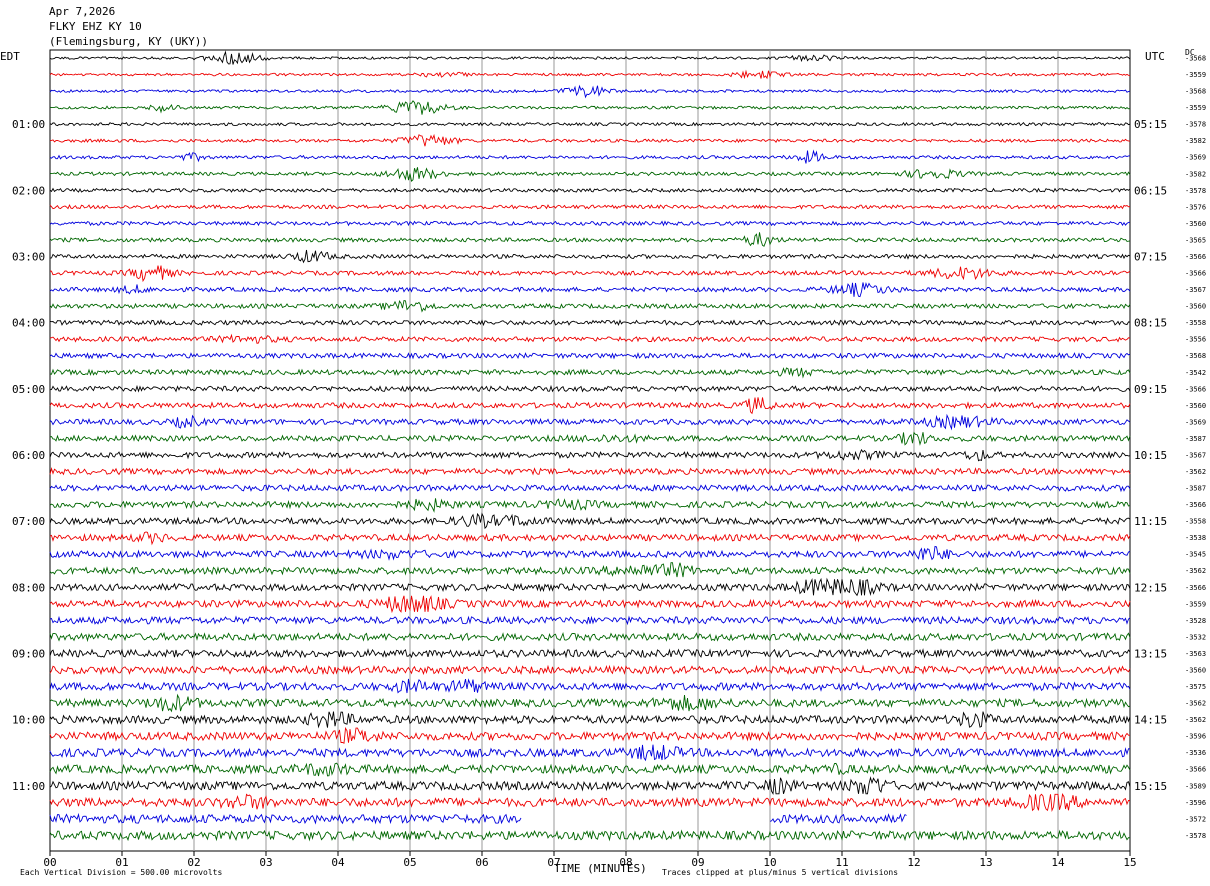 This screenshot has height=886, width=1210. What do you see at coordinates (28, 323) in the screenshot?
I see `edt-hour-label: 04:00` at bounding box center [28, 323].